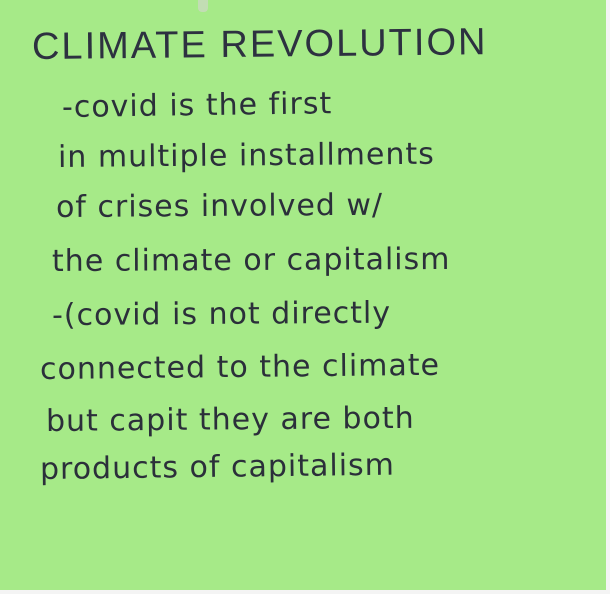  What do you see at coordinates (230, 419) in the screenshot?
I see `note-line: but capit they are both` at bounding box center [230, 419].